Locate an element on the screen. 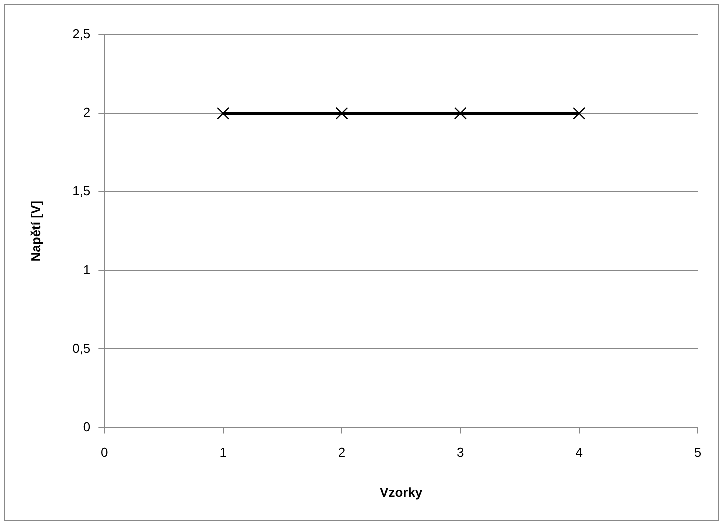 The image size is (725, 527). y-tick-label: 1,5 is located at coordinates (81, 191).